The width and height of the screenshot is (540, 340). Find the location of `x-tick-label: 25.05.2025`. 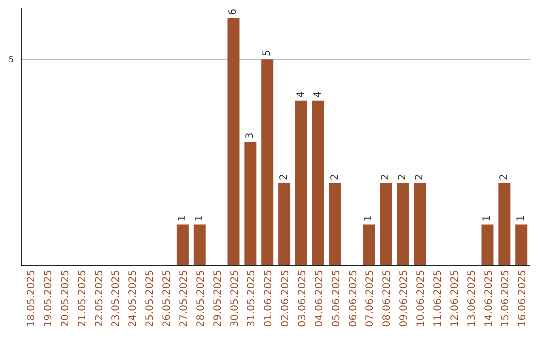

x-tick-label: 25.05.2025 is located at coordinates (150, 299).